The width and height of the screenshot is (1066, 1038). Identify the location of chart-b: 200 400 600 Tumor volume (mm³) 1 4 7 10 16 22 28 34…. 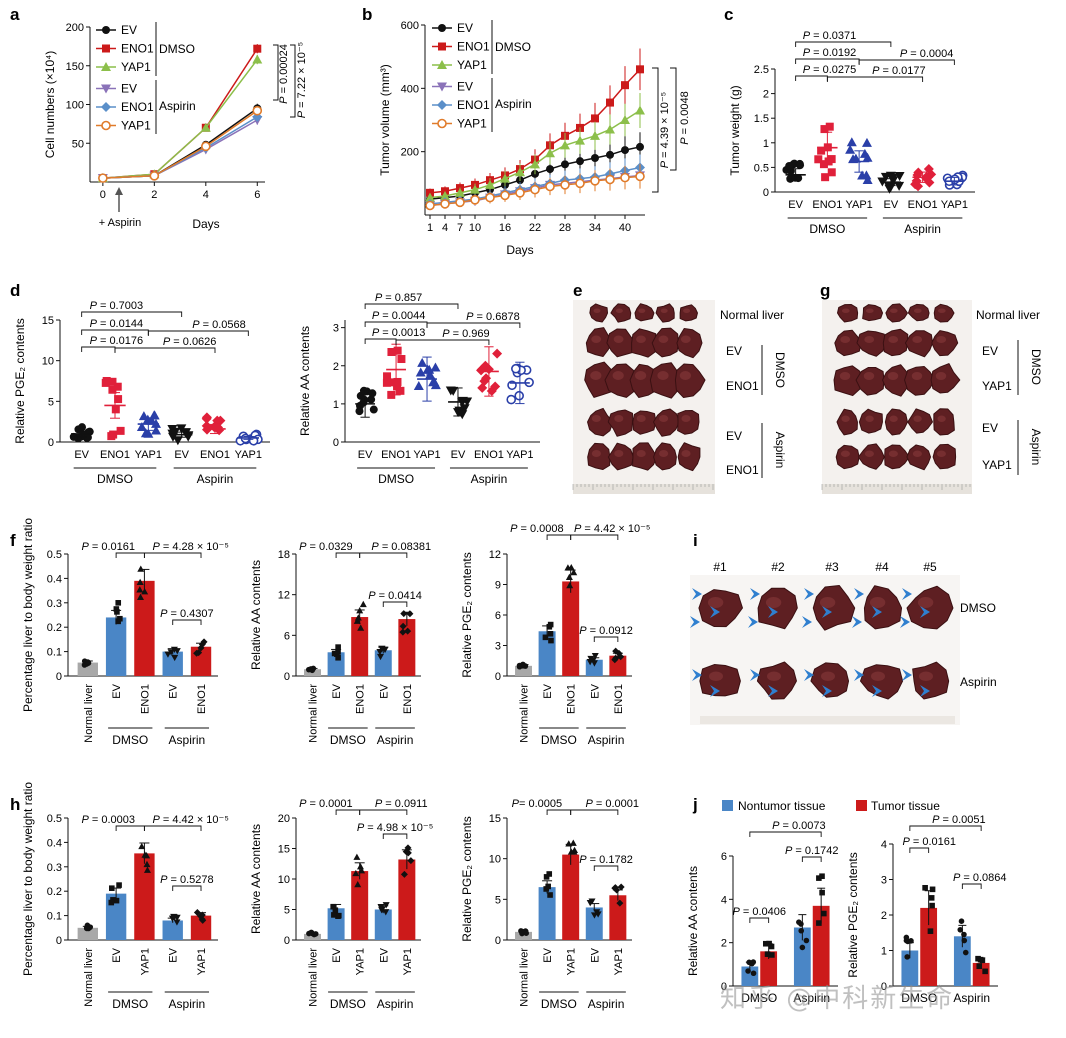
(534, 138).